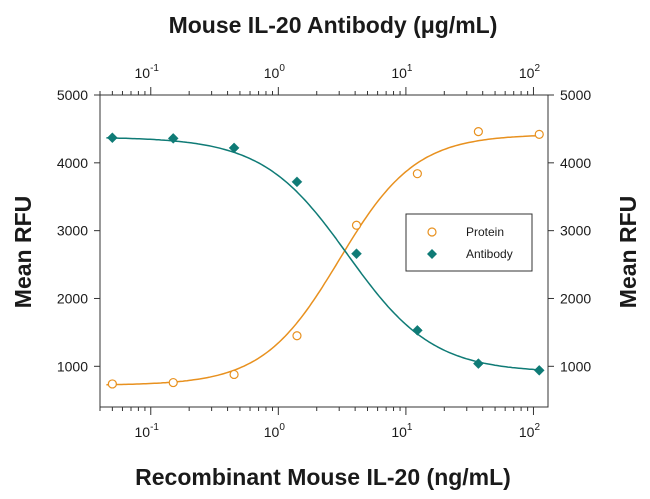 The image size is (650, 499). Describe the element at coordinates (72, 366) in the screenshot. I see `left-y-tick-label: 1000` at that location.